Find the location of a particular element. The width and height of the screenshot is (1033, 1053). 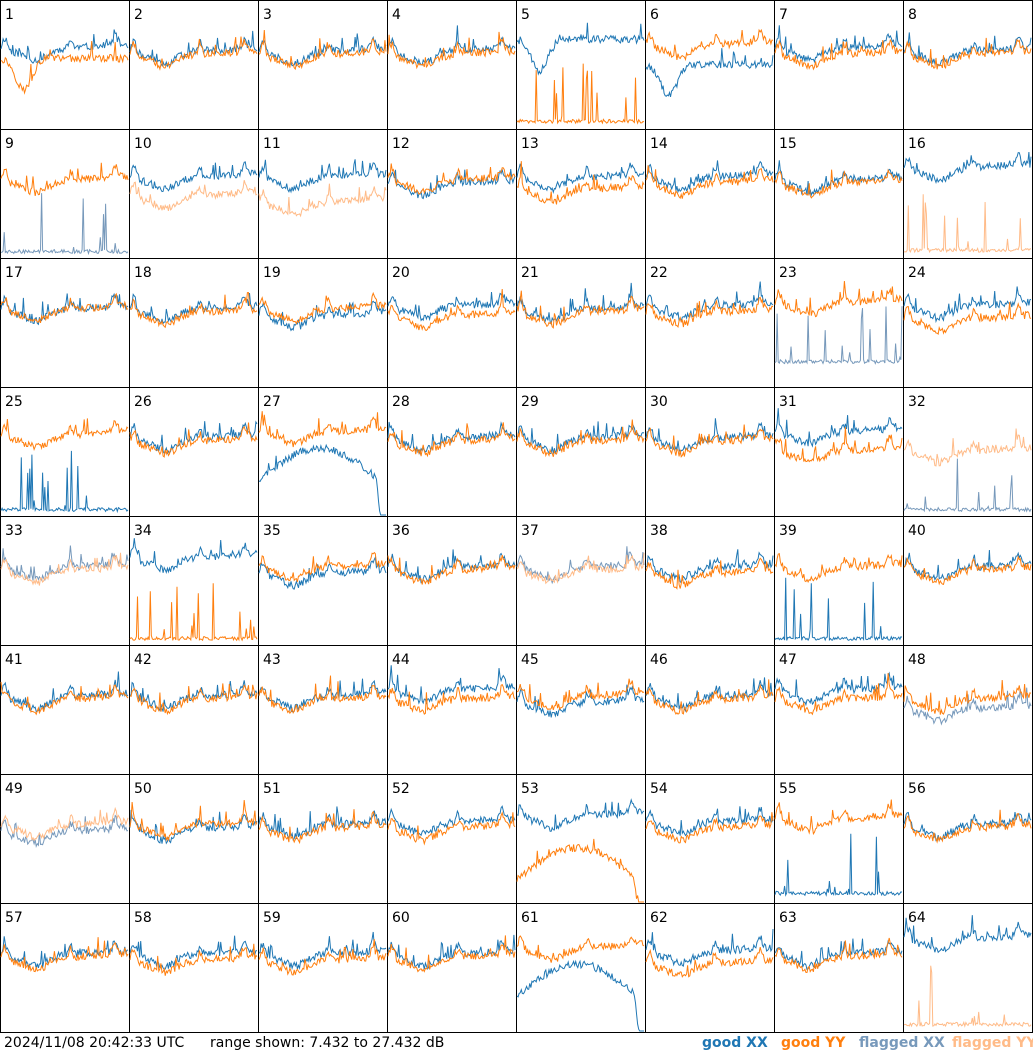

panel-8: 8 is located at coordinates (968, 65).